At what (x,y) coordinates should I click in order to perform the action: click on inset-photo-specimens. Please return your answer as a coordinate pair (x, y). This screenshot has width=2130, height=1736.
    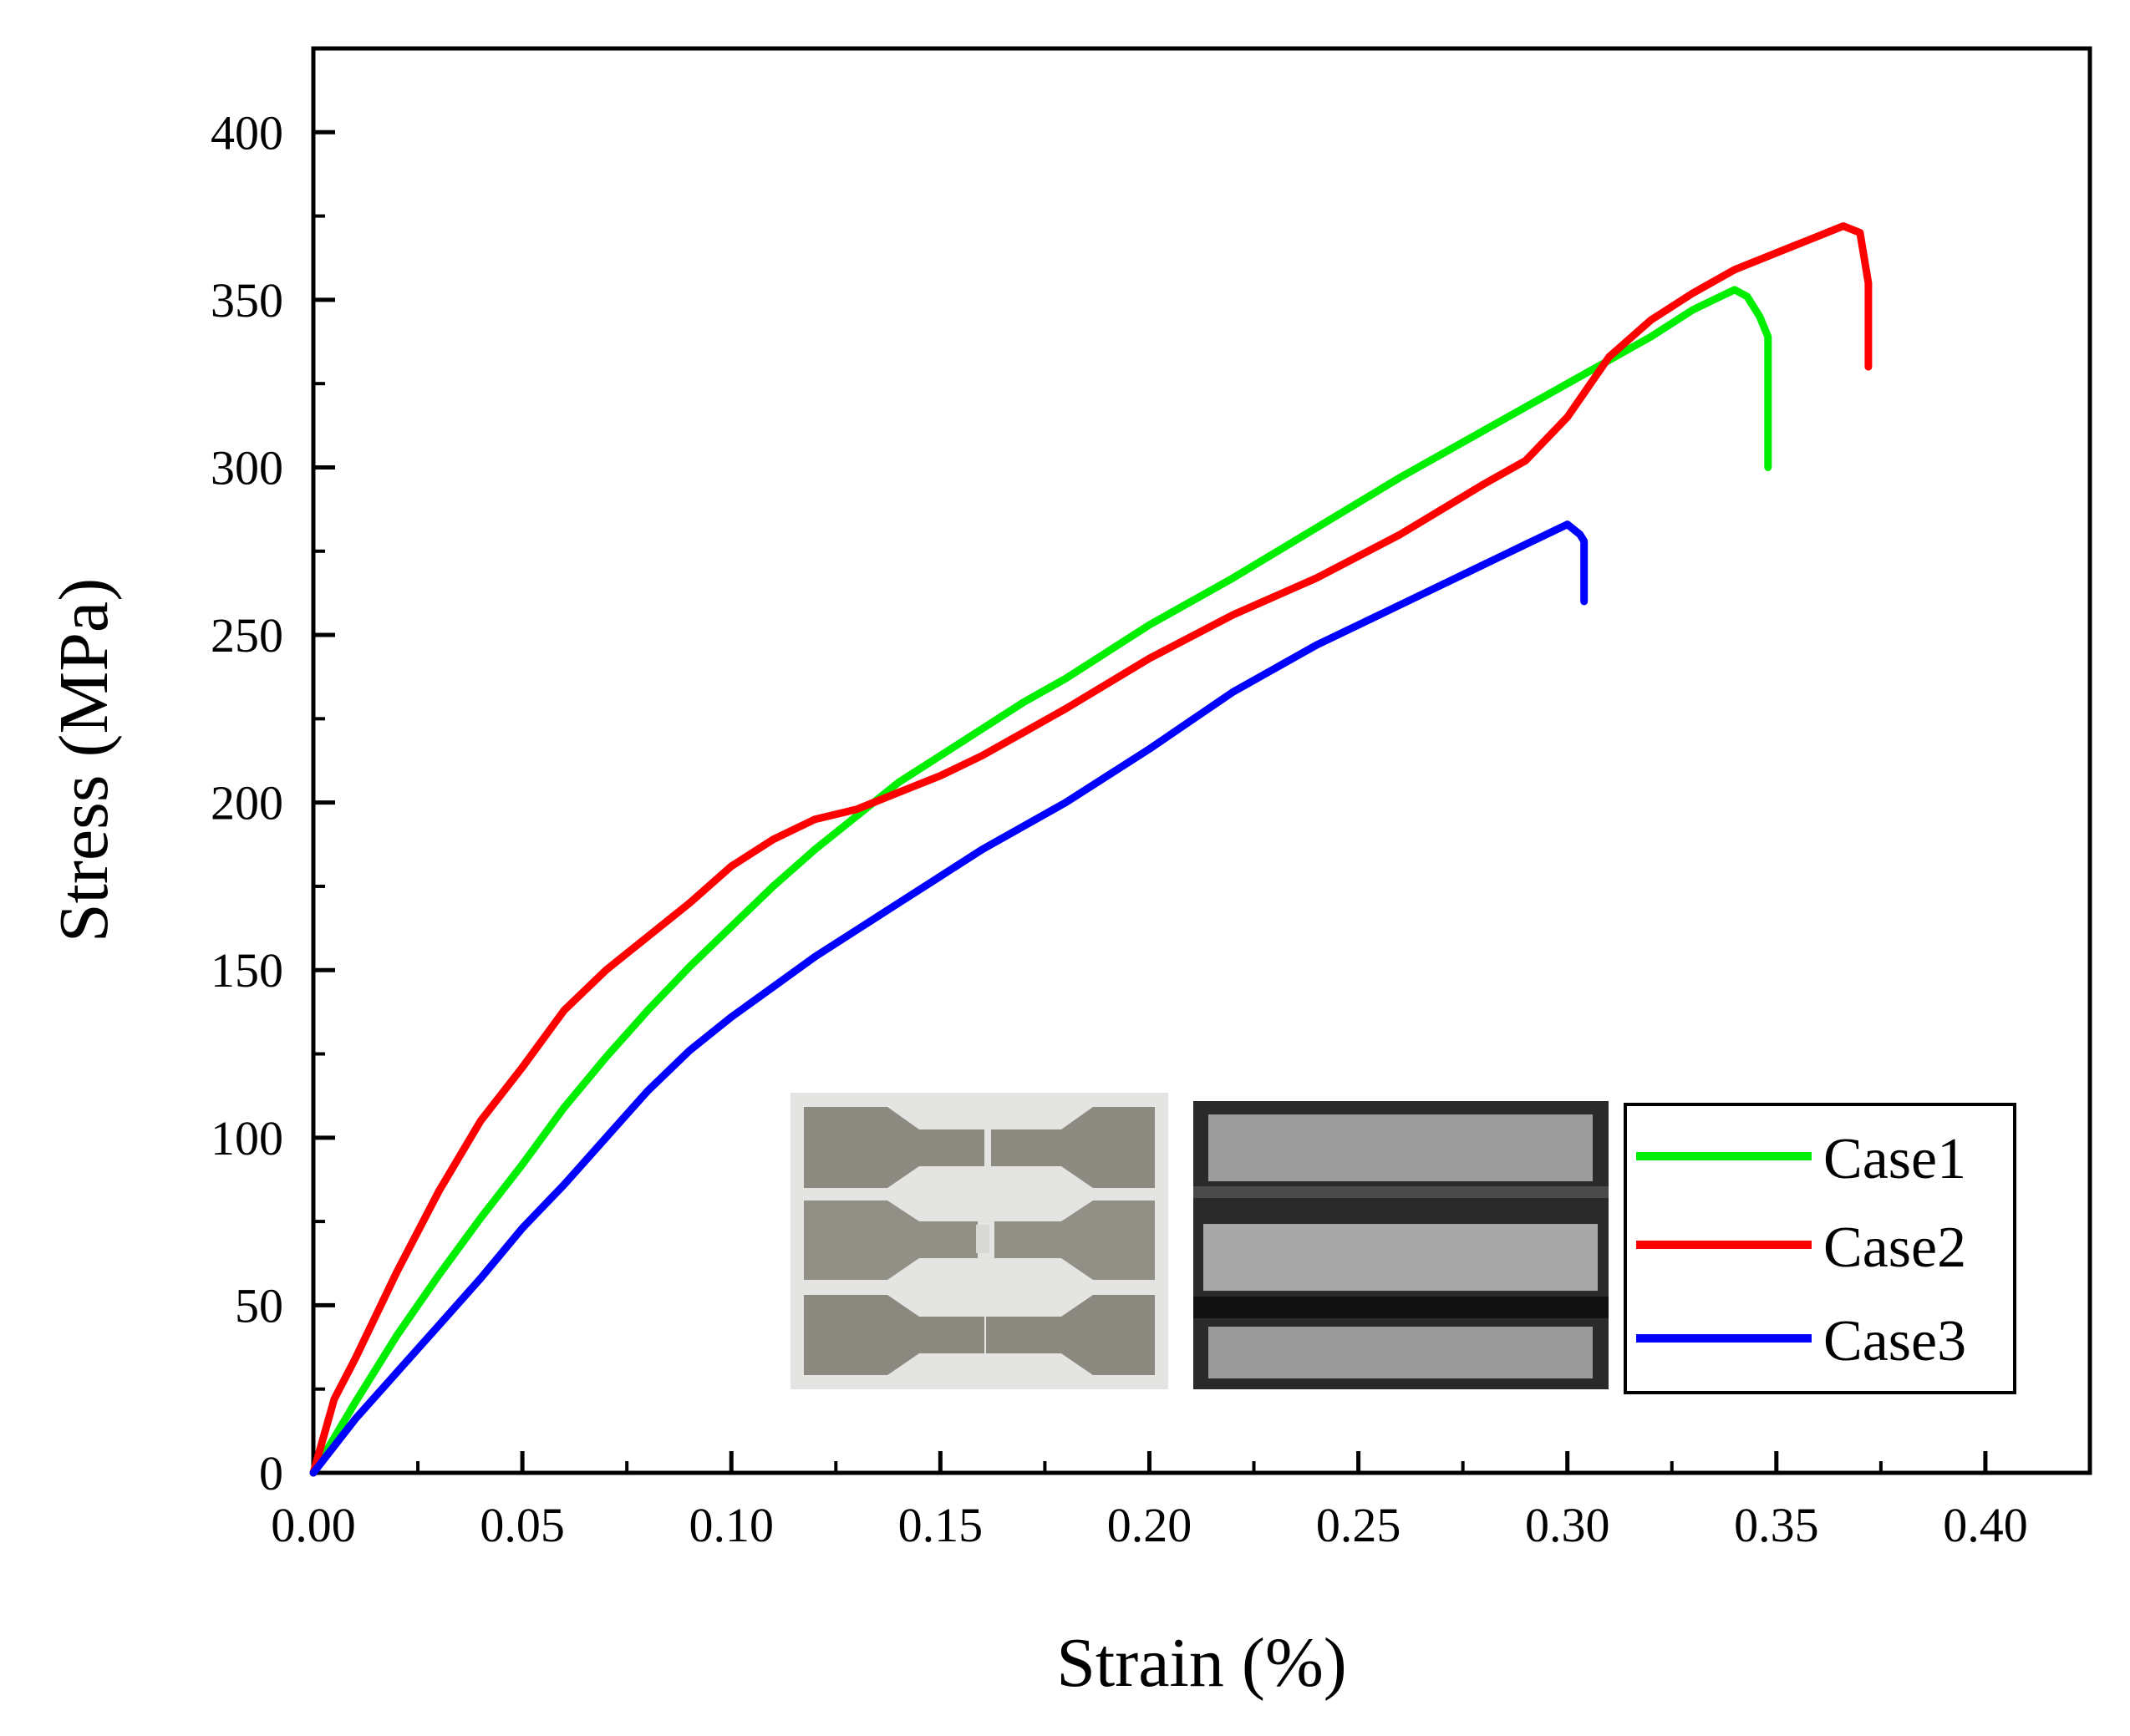
    Looking at the image, I should click on (979, 1241).